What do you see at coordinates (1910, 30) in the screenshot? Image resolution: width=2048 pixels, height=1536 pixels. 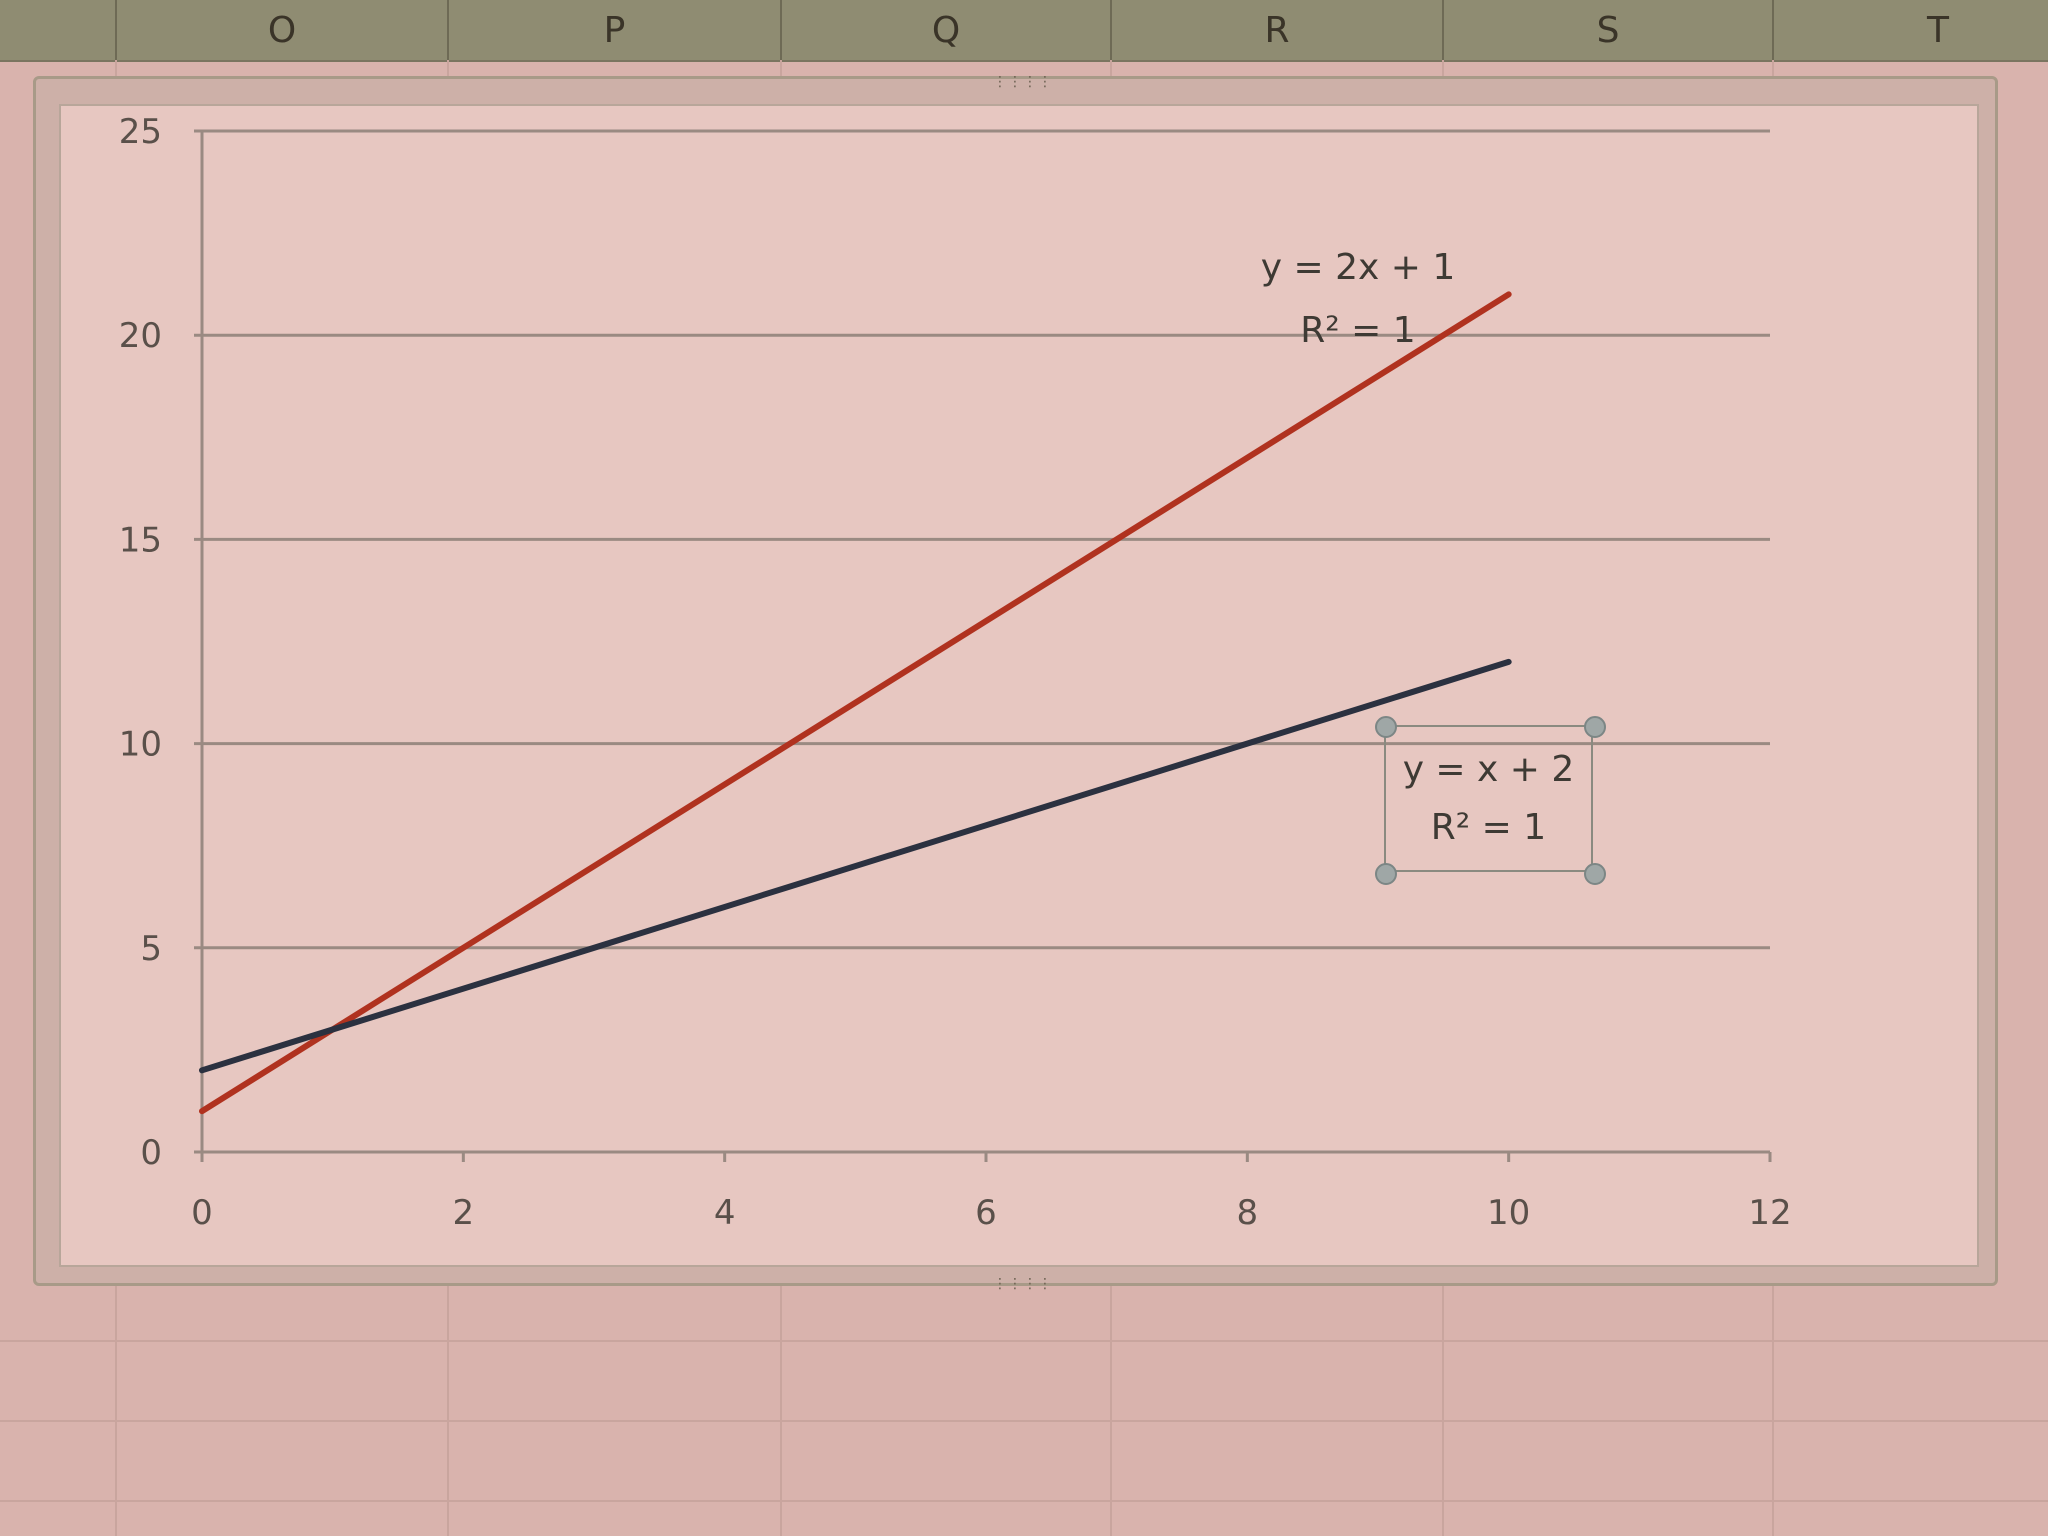 I see `column-header-t: T` at bounding box center [1910, 30].